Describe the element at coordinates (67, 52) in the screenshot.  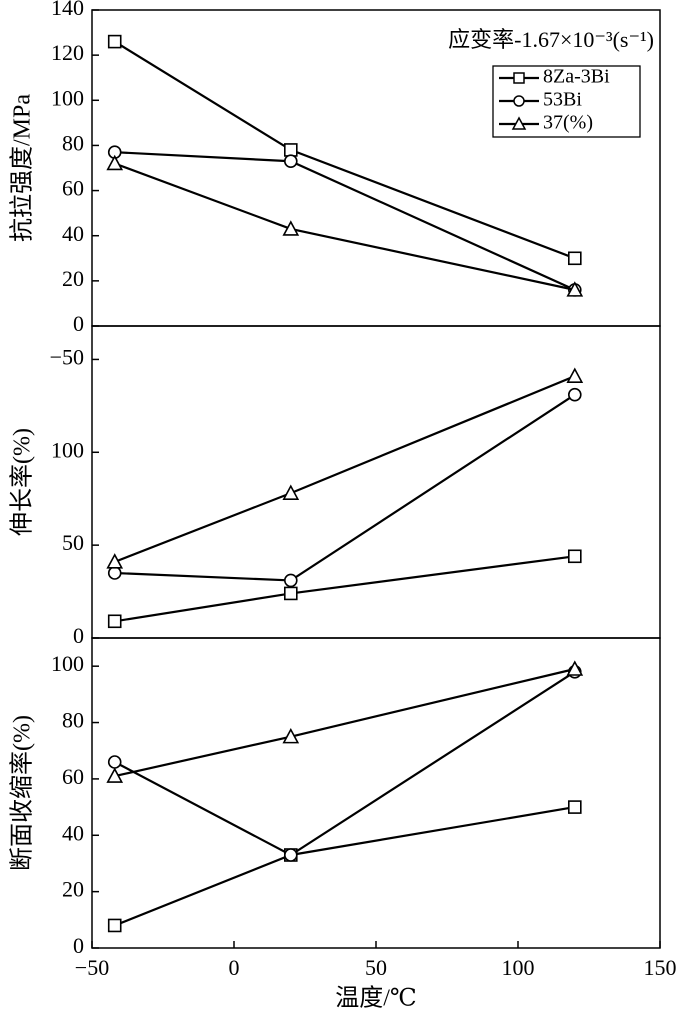
I see `y-tick-label: 120` at that location.